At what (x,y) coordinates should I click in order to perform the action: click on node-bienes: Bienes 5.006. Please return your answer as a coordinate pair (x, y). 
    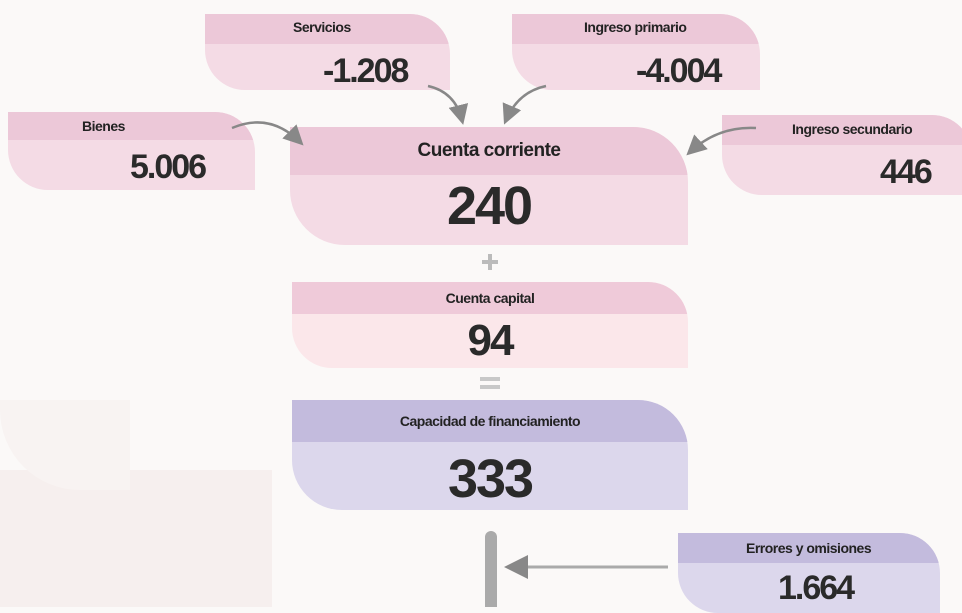
    Looking at the image, I should click on (131, 151).